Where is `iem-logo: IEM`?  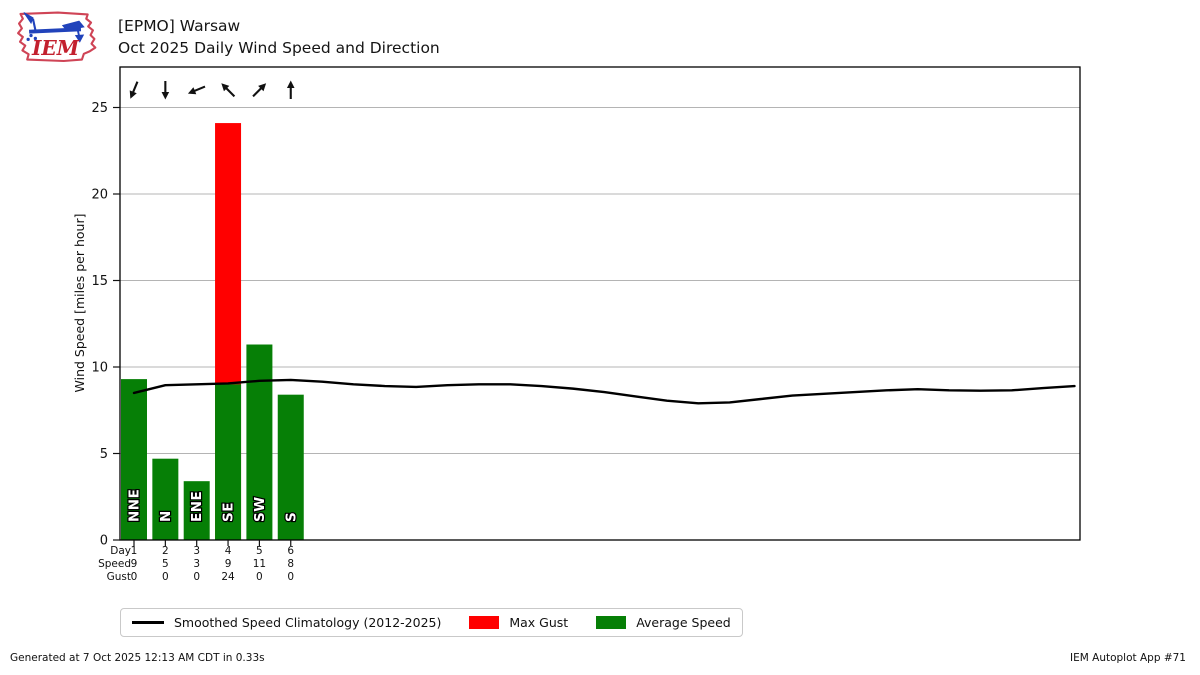 iem-logo: IEM is located at coordinates (57, 37).